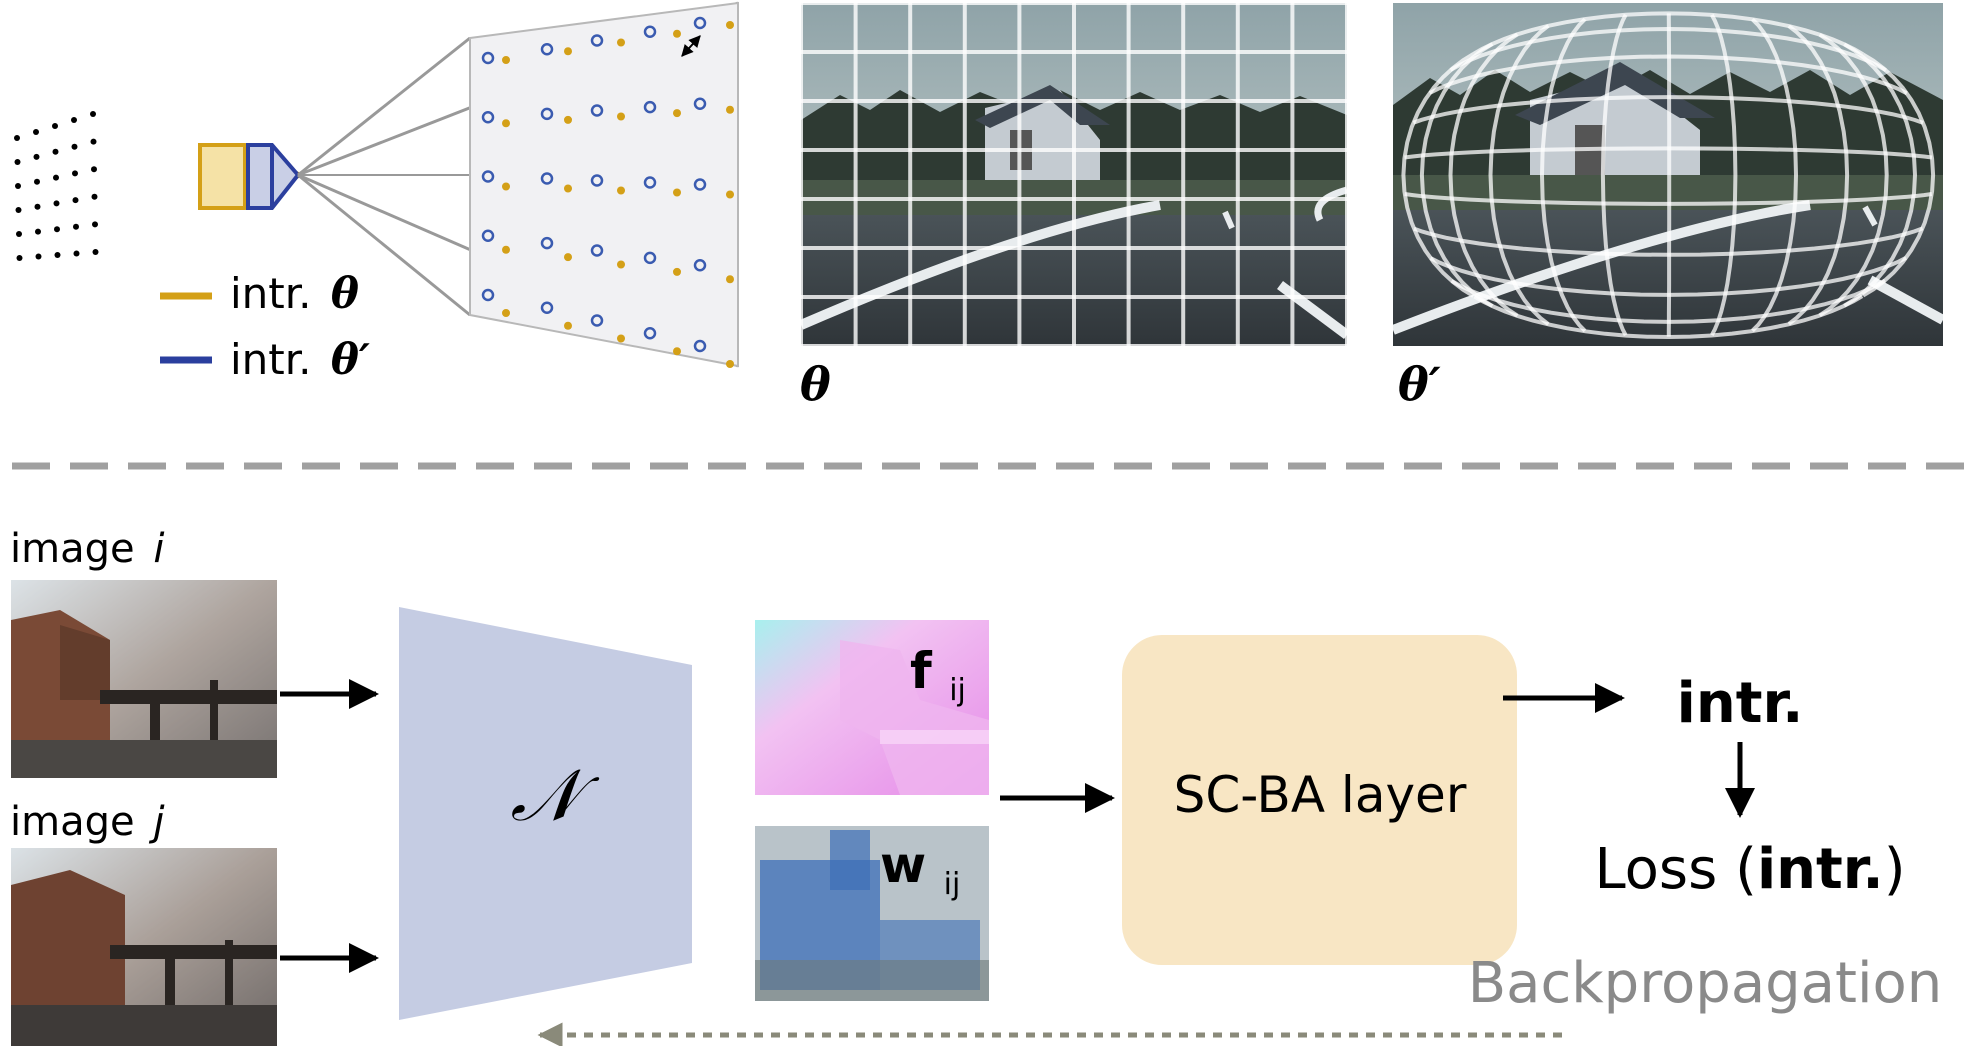 This screenshot has width=1980, height=1046. I want to click on legend-intr-theta: intr. θ, so click(294, 293).